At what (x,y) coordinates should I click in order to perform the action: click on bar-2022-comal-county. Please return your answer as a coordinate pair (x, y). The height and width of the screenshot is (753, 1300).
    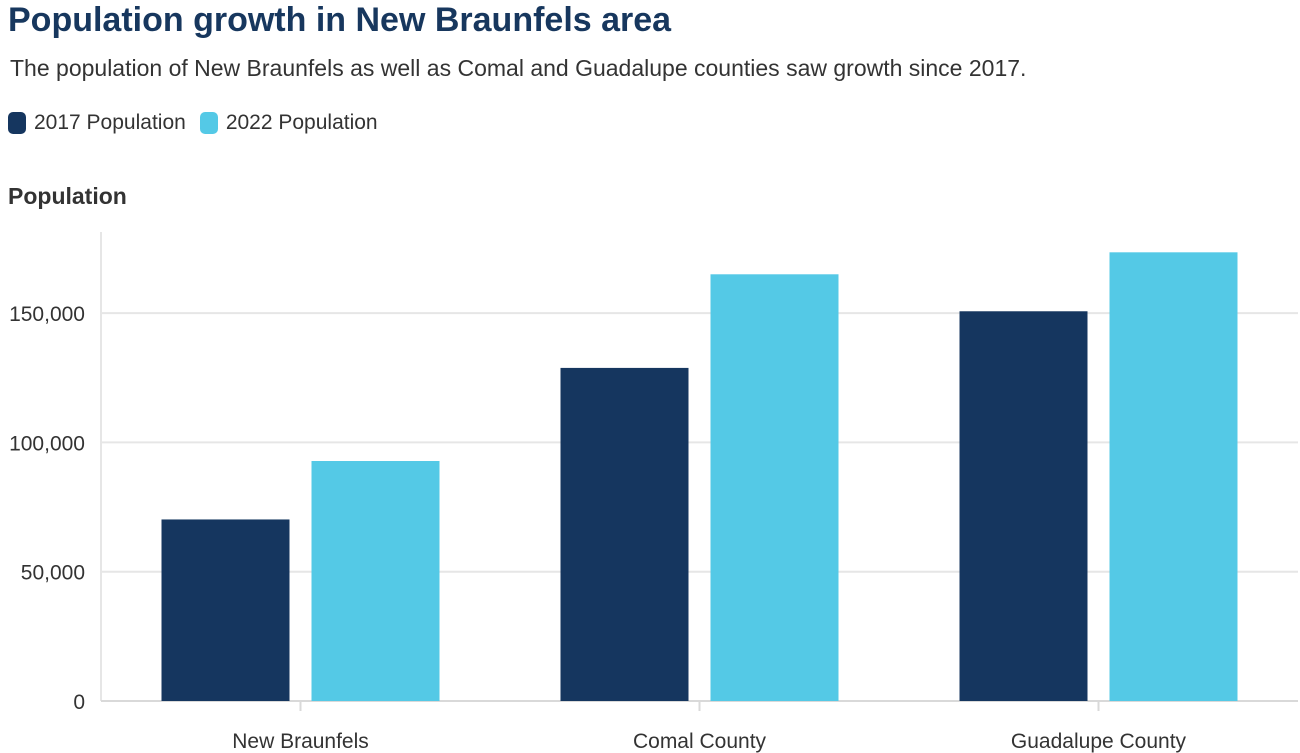
    Looking at the image, I should click on (774, 487).